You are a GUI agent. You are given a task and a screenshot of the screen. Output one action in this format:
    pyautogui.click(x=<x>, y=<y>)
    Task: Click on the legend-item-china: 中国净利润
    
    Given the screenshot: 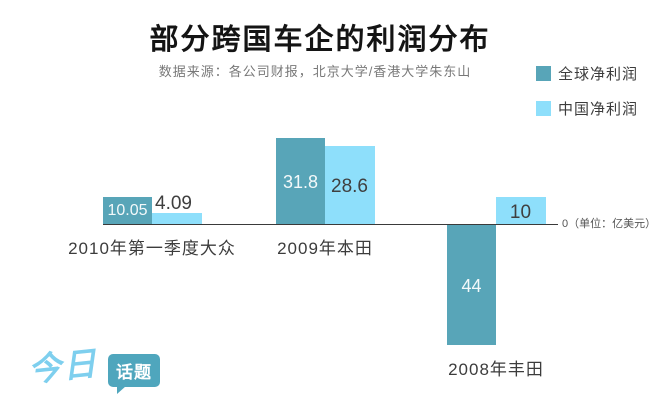 What is the action you would take?
    pyautogui.click(x=587, y=108)
    